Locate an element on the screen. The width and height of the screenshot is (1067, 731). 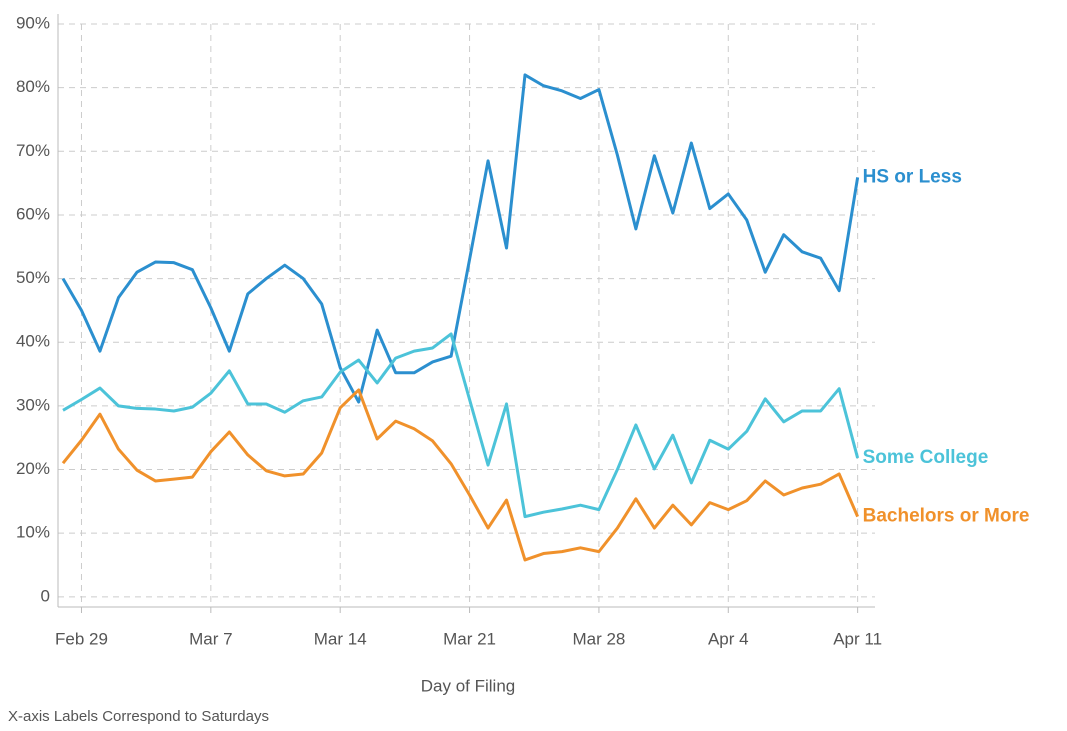
x-tick-label: Mar 7 is located at coordinates (210, 638).